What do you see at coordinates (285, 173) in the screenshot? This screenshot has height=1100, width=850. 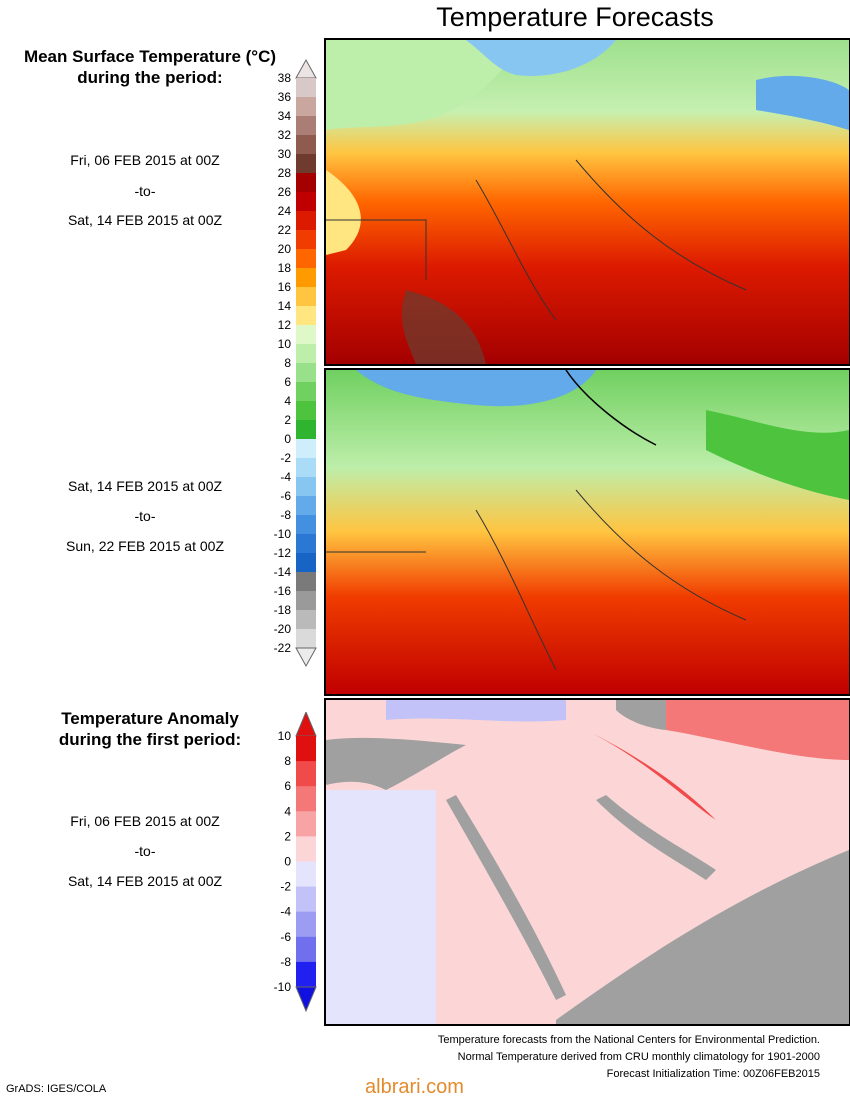 I see `colorbar-tick-label: 28` at bounding box center [285, 173].